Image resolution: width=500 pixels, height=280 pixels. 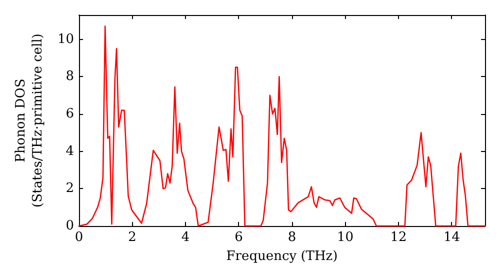 I want to click on y-tick-label: 4, so click(x=70, y=151).